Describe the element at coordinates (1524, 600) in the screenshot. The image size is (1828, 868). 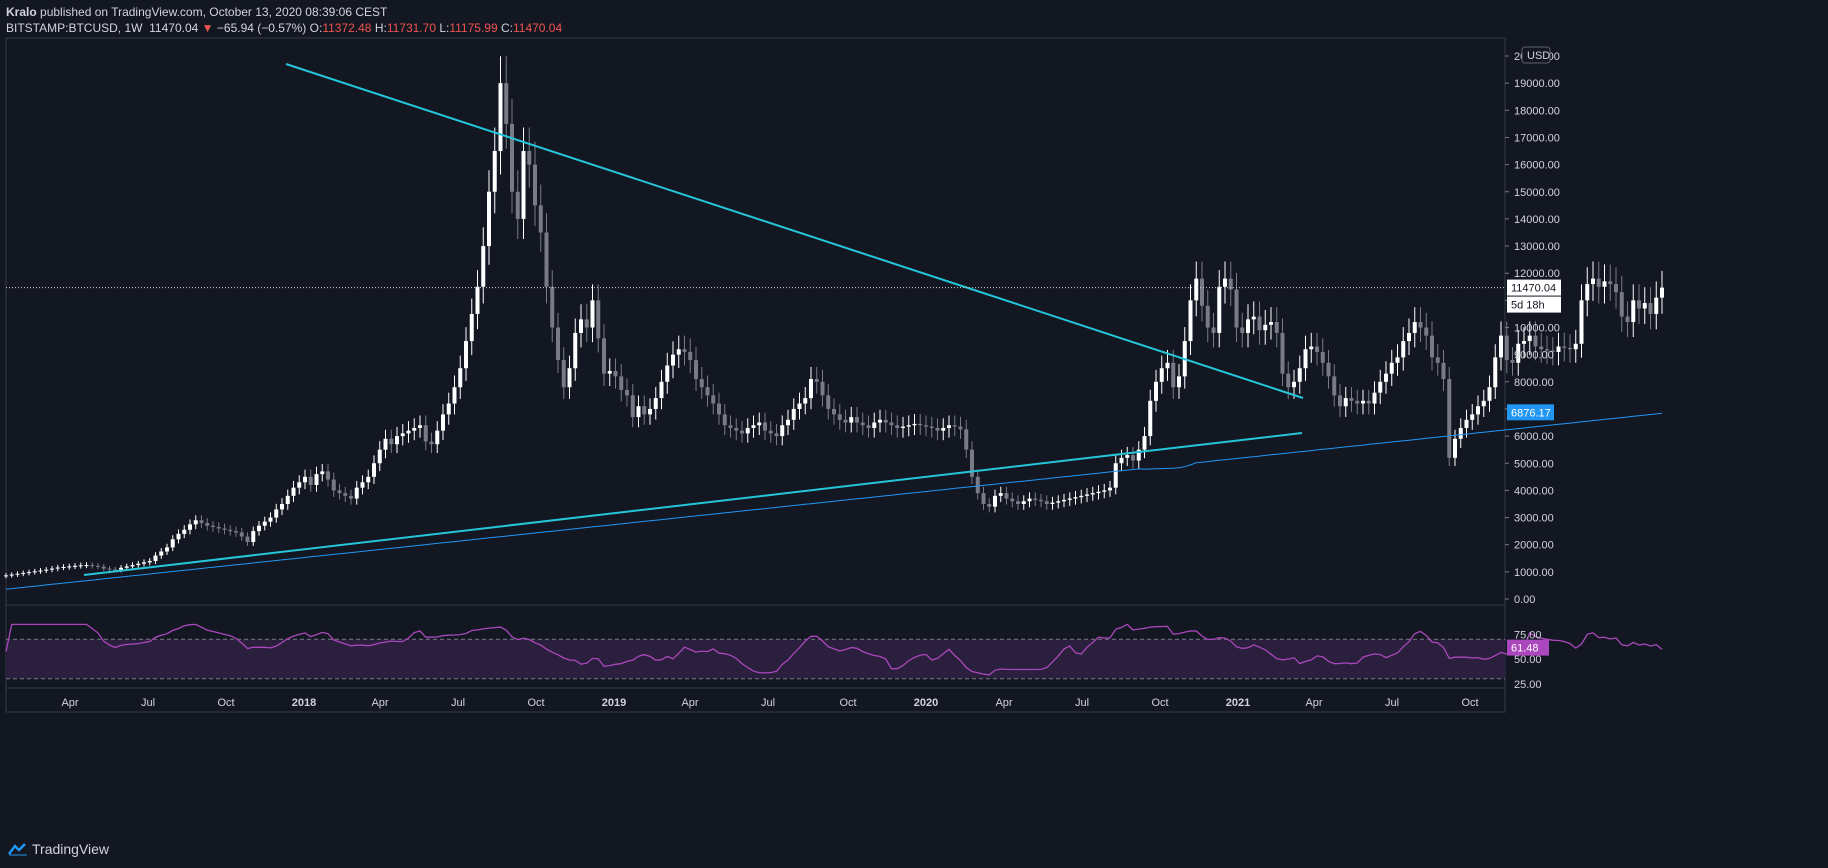
I see `price-tick-label: 0.00` at that location.